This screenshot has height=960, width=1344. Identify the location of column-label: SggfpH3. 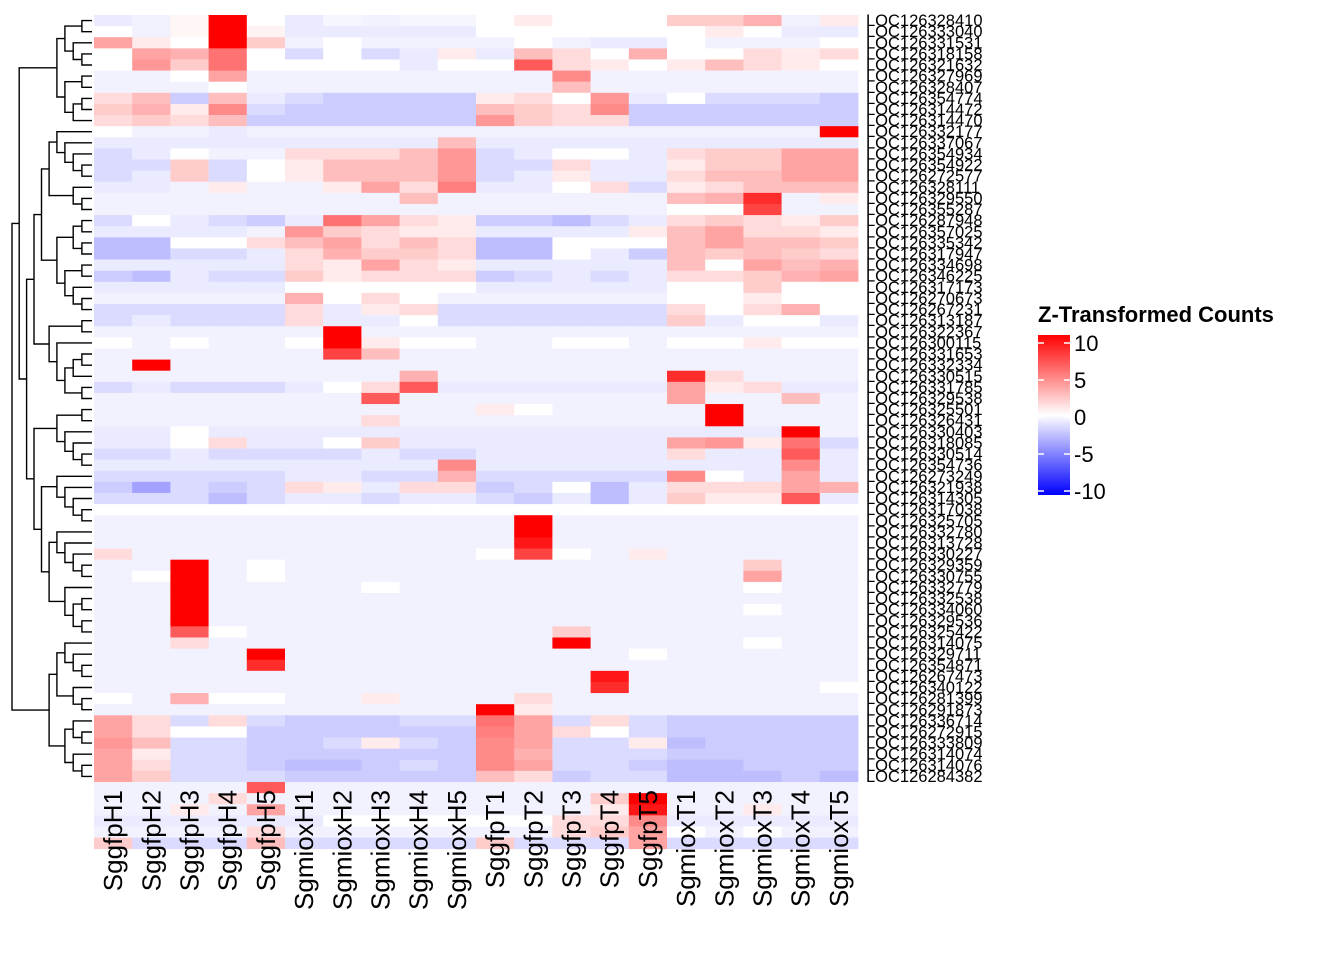
(190, 840).